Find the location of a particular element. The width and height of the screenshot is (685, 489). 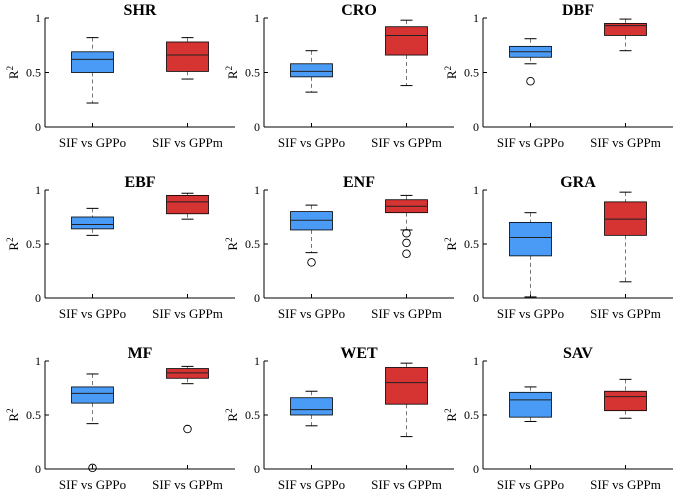

panel-3-x-category-label: SIF vs GPPm is located at coordinates (625, 142).